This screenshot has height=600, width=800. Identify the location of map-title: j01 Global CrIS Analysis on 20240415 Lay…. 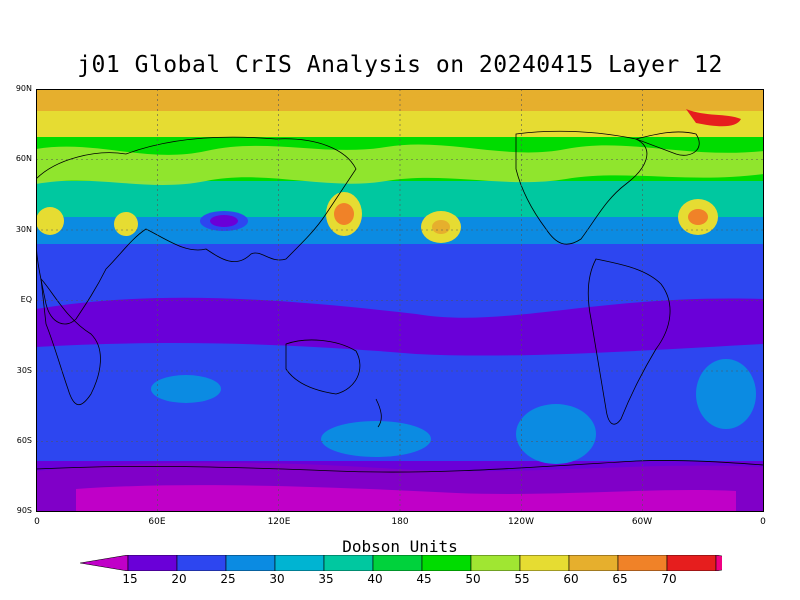
(400, 65).